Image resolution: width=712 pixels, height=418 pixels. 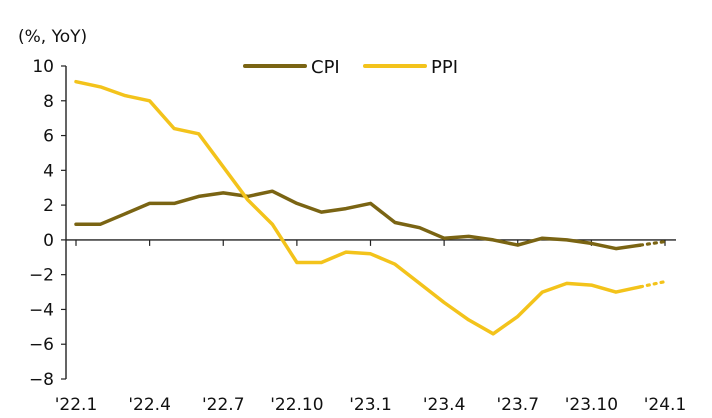 What do you see at coordinates (48, 241) in the screenshot?
I see `y-tick-label: 0` at bounding box center [48, 241].